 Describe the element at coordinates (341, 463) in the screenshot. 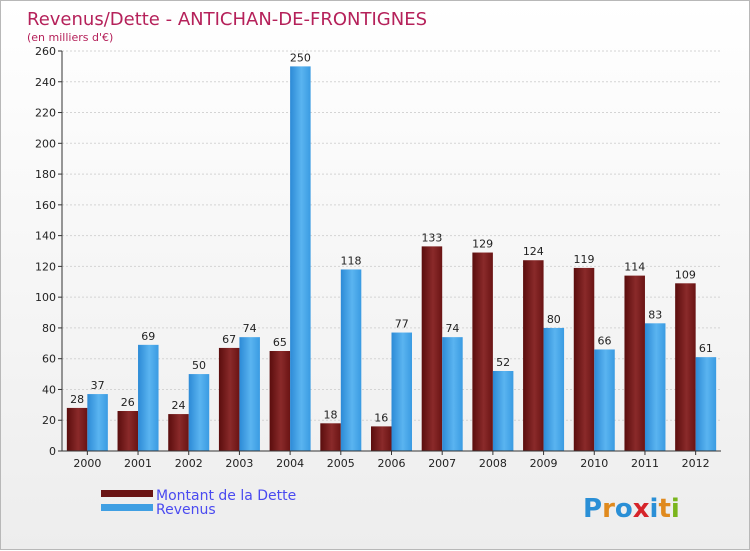

I see `x-tick-label-2005: 2005` at that location.